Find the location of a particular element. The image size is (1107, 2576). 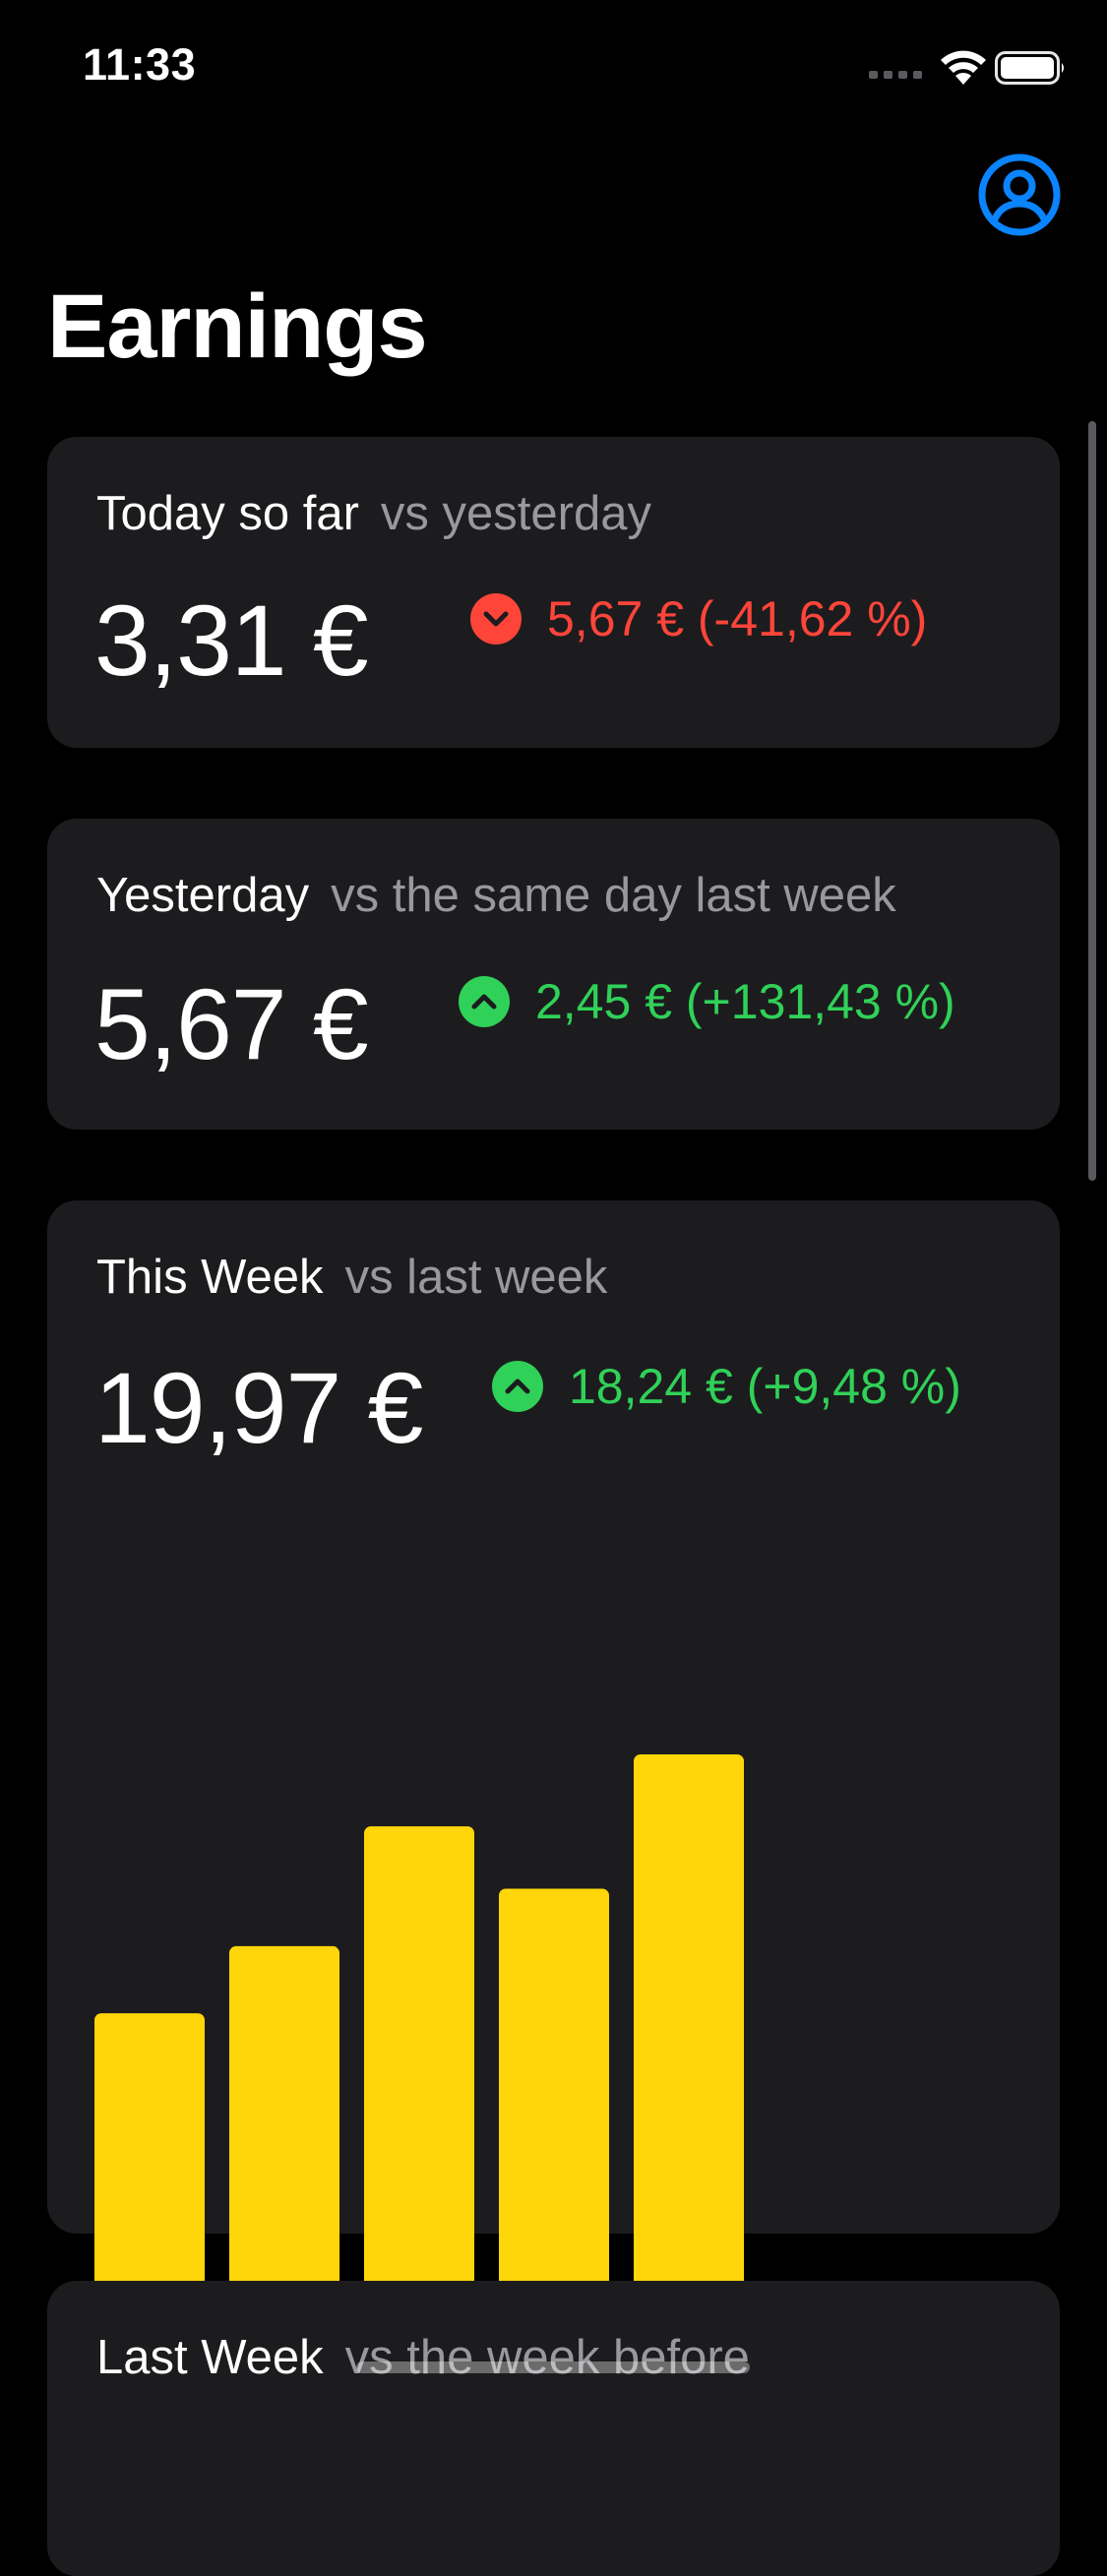

status-bar: 11:33 is located at coordinates (553, 69).